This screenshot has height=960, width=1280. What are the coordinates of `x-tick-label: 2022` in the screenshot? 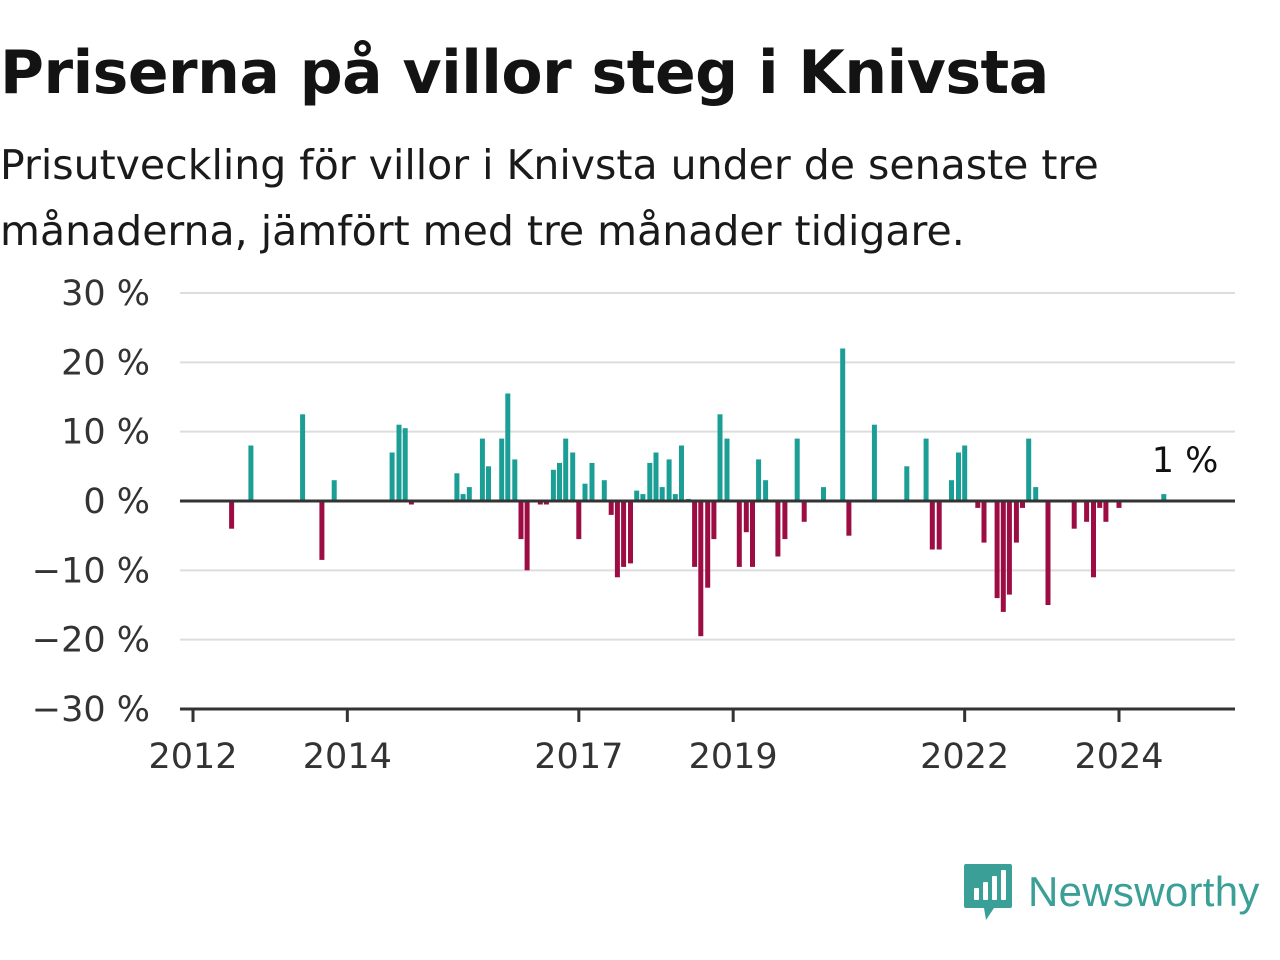 It's located at (964, 757).